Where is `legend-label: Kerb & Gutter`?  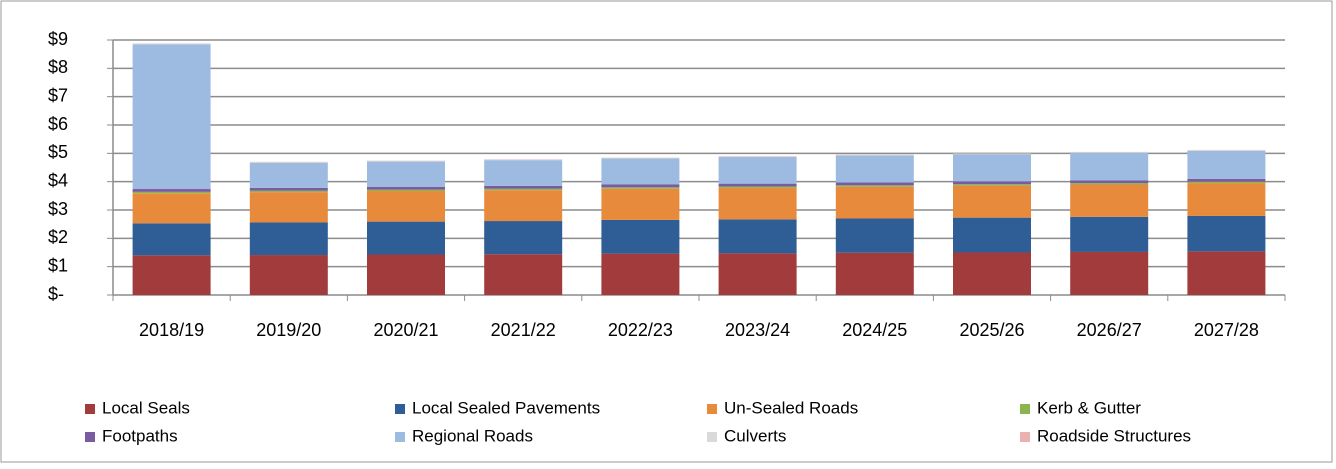 legend-label: Kerb & Gutter is located at coordinates (1089, 407).